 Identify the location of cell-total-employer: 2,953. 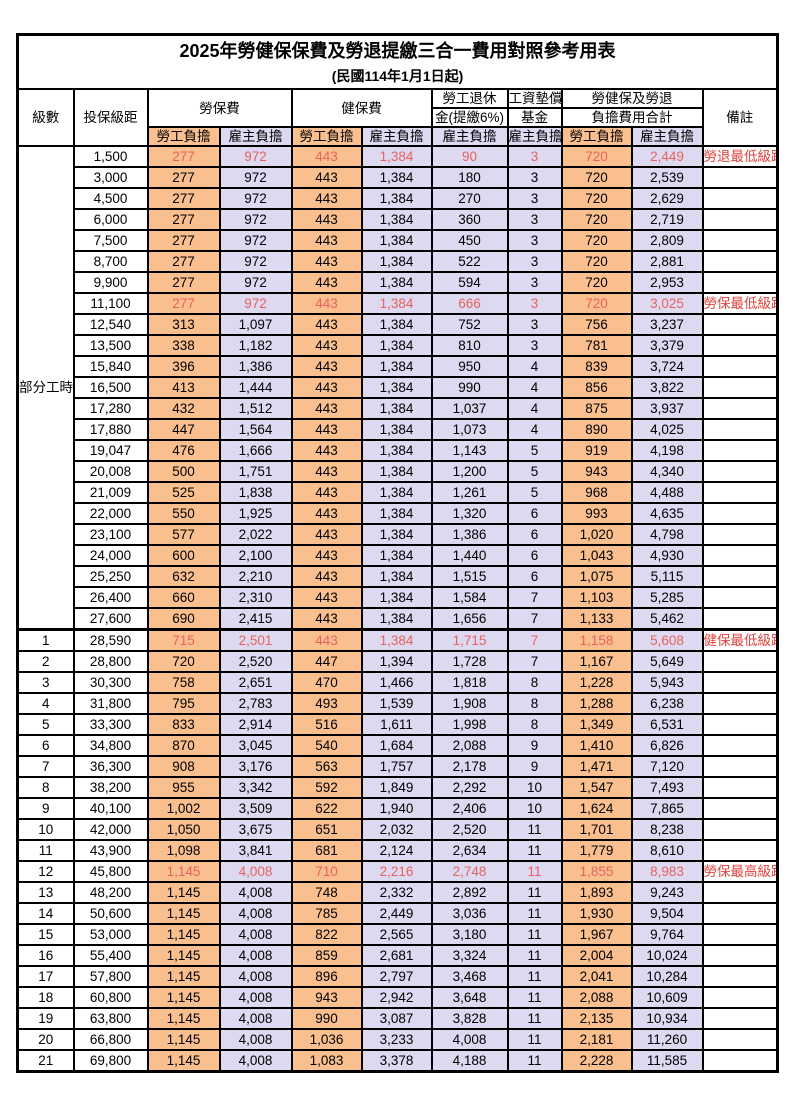
(667, 282).